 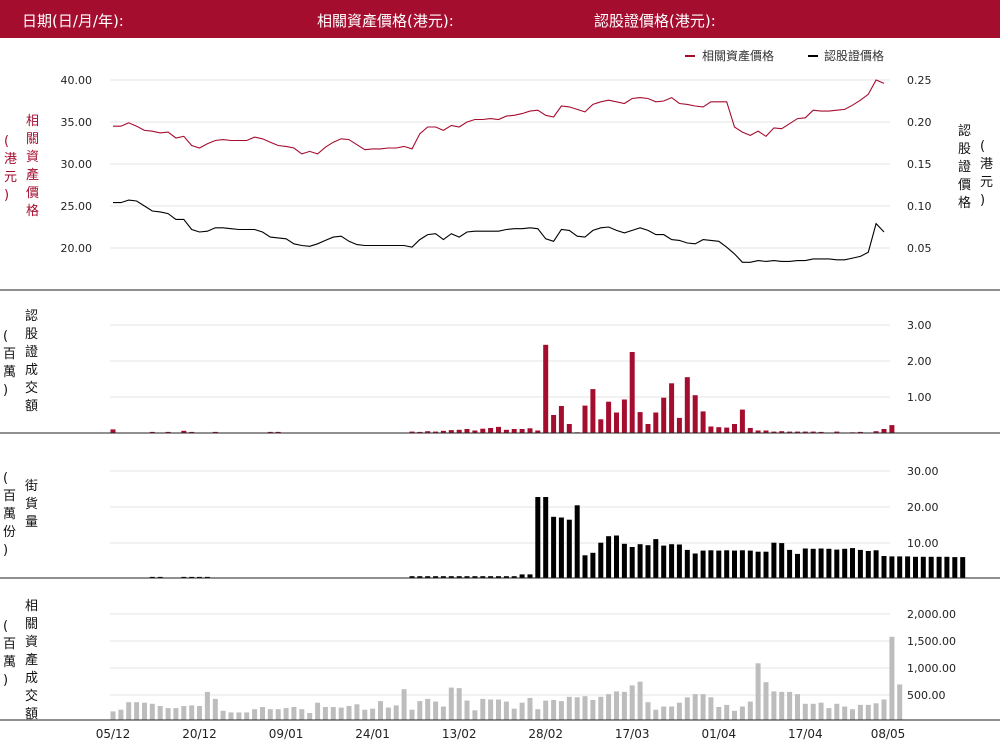 What do you see at coordinates (10, 168) in the screenshot?
I see `left-axis-unit: (港元)` at bounding box center [10, 168].